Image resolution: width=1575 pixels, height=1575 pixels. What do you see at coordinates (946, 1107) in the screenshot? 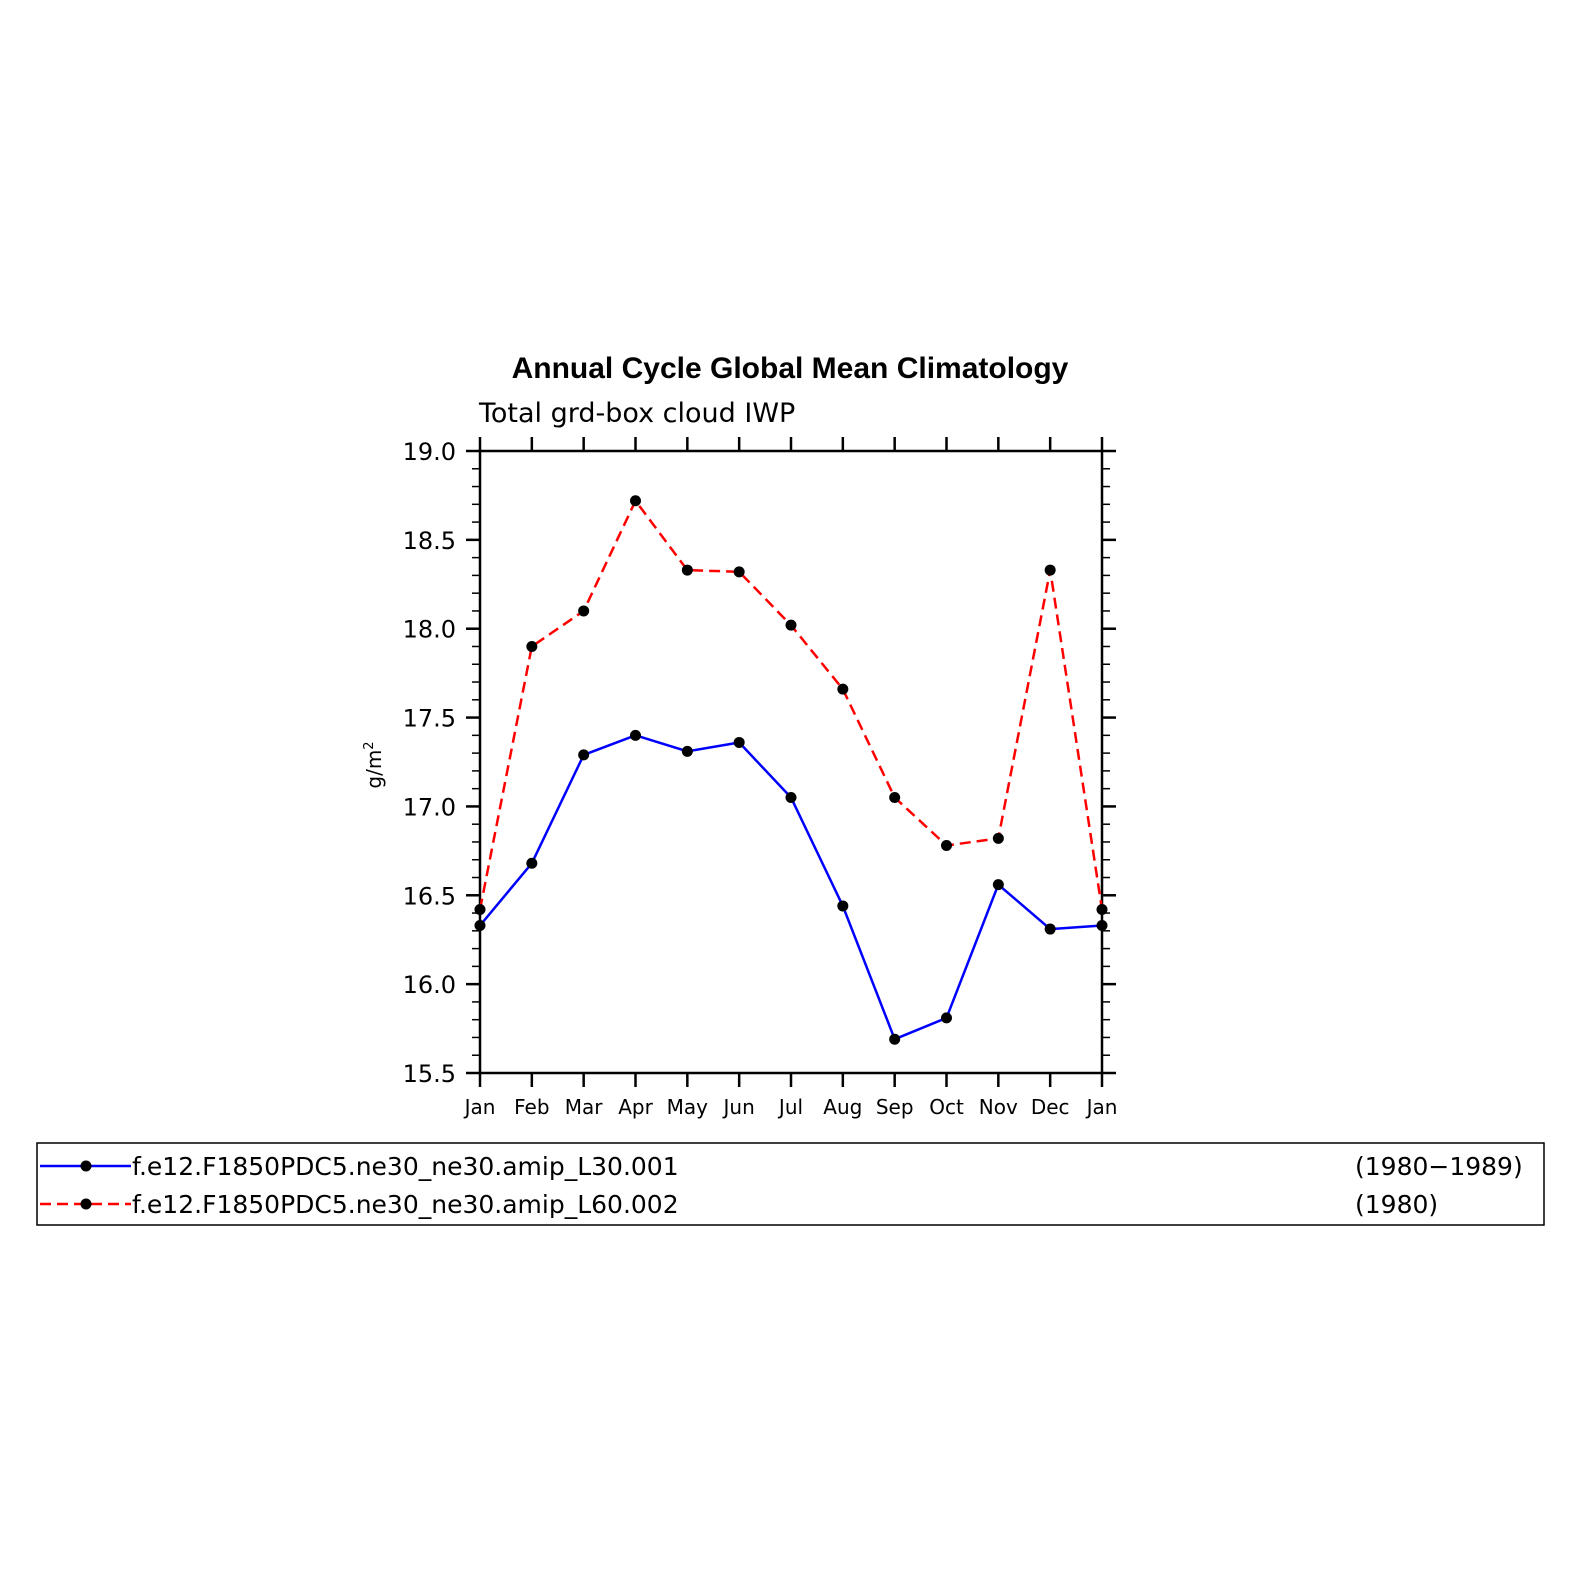
I see `x-tick-label: Oct` at bounding box center [946, 1107].